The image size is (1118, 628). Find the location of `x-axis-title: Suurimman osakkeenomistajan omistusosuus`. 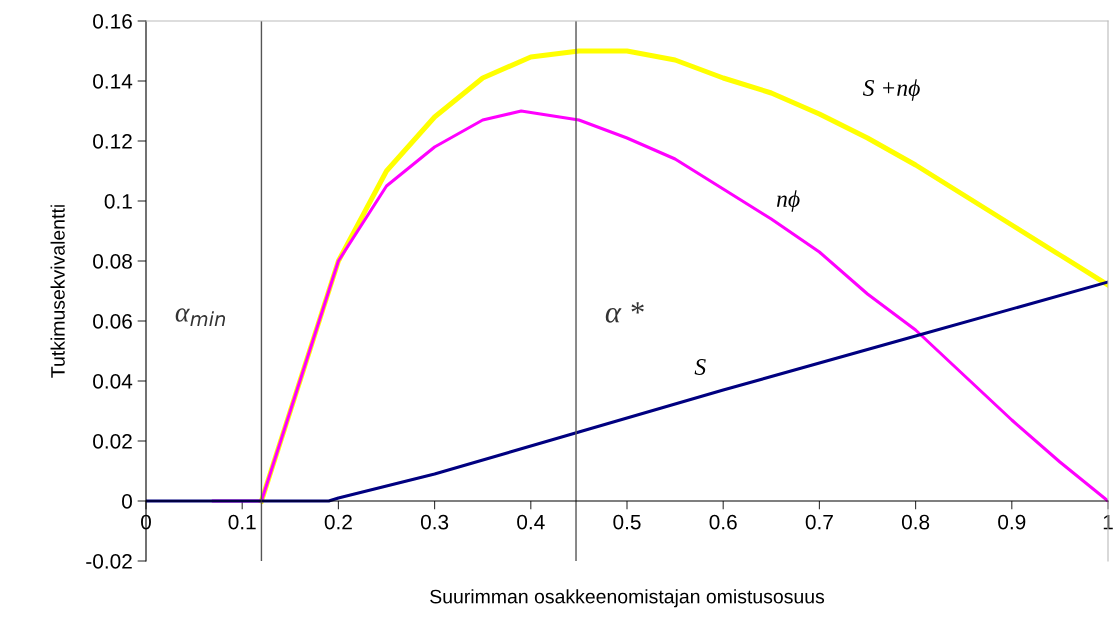

x-axis-title: Suurimman osakkeenomistajan omistusosuus is located at coordinates (627, 598).